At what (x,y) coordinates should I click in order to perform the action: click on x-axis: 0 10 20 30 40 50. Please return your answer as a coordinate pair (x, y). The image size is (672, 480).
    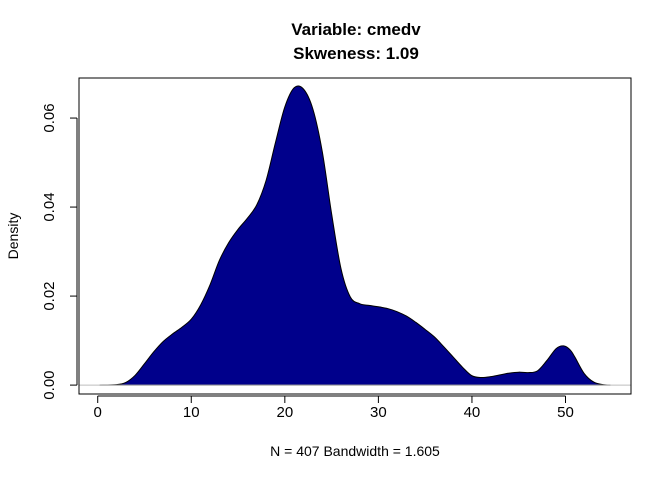
    Looking at the image, I should click on (334, 408).